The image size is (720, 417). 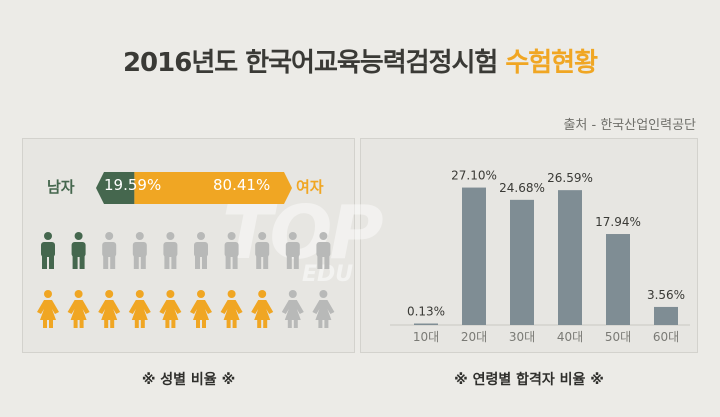 I want to click on age-tick-label: 60대, so click(x=666, y=337).